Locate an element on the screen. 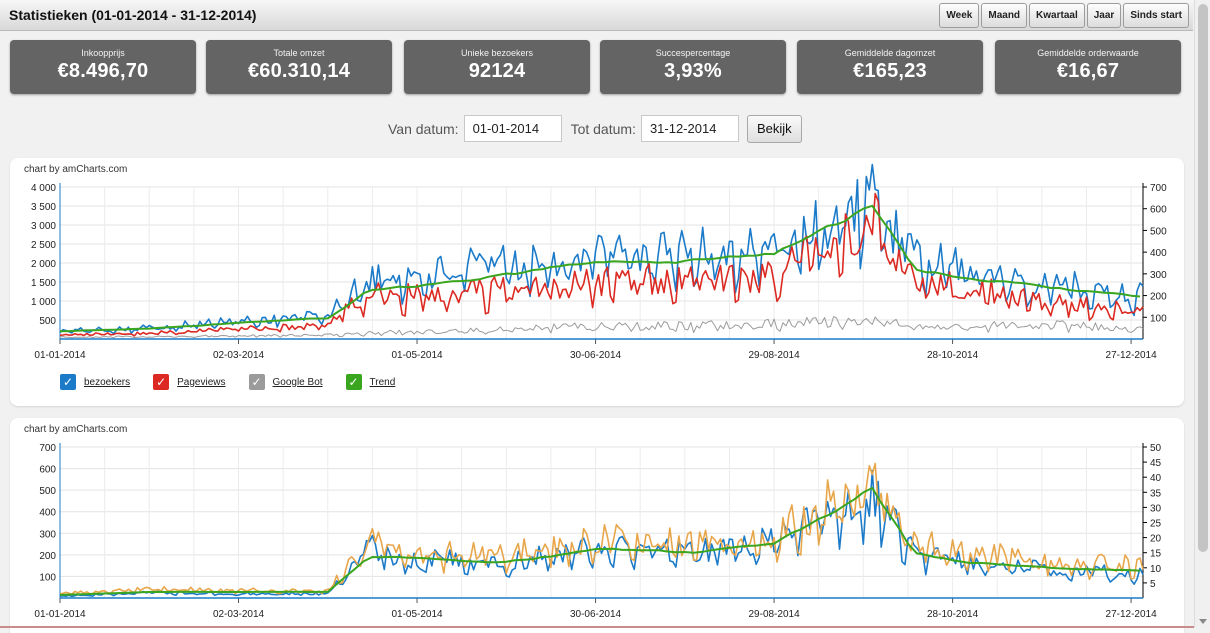 The width and height of the screenshot is (1210, 633). date-range-form: Van datum: Tot datum: Bekijk is located at coordinates (595, 128).